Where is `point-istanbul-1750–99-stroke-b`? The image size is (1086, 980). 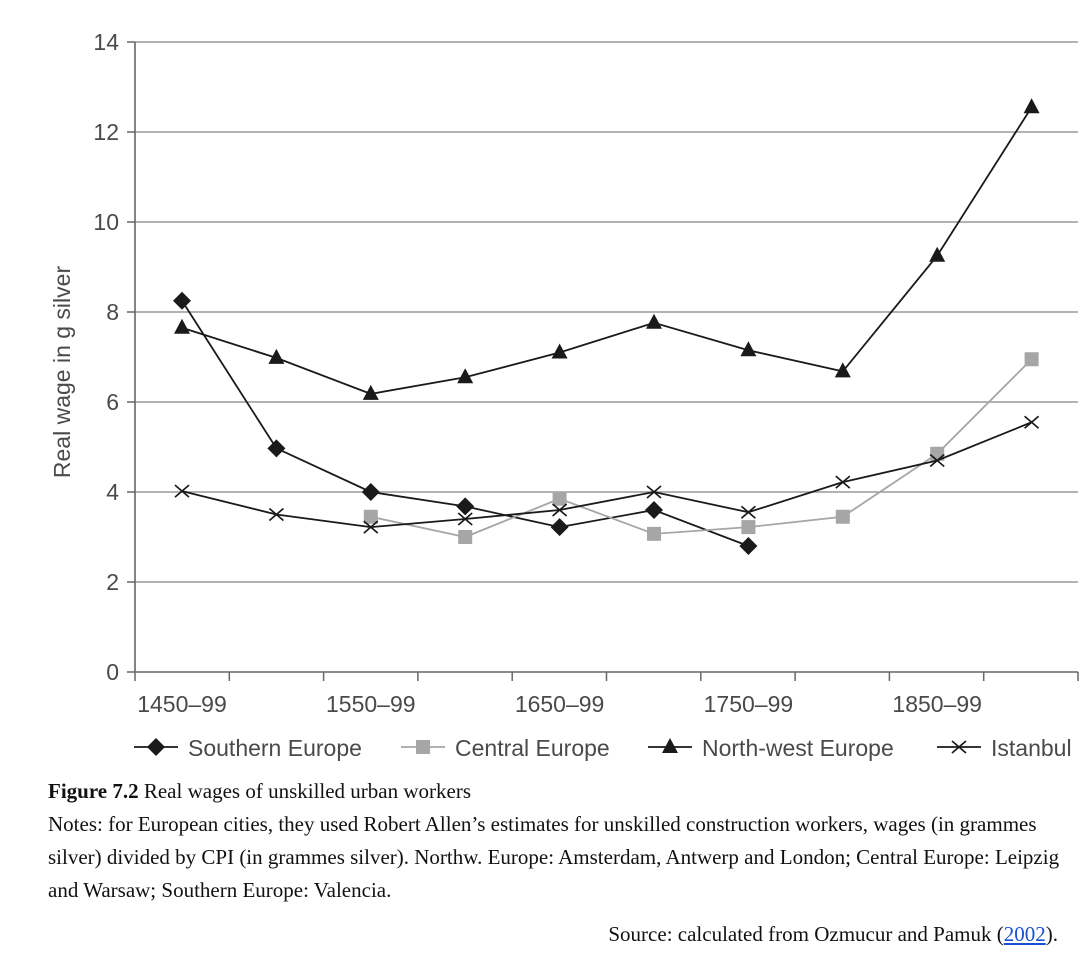
point-istanbul-1750–99-stroke-b is located at coordinates (748, 512).